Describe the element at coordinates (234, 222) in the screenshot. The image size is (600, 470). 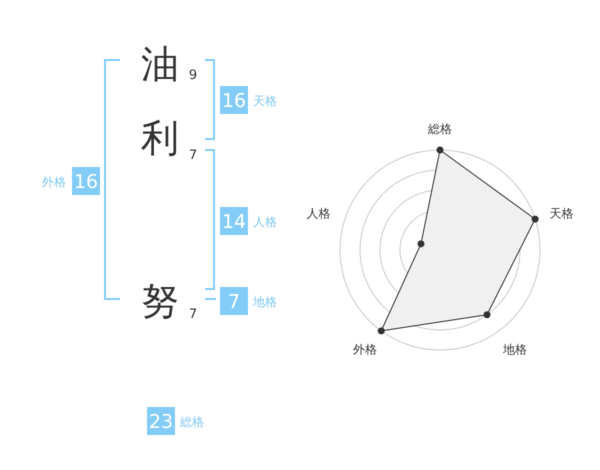
I see `text: 14` at that location.